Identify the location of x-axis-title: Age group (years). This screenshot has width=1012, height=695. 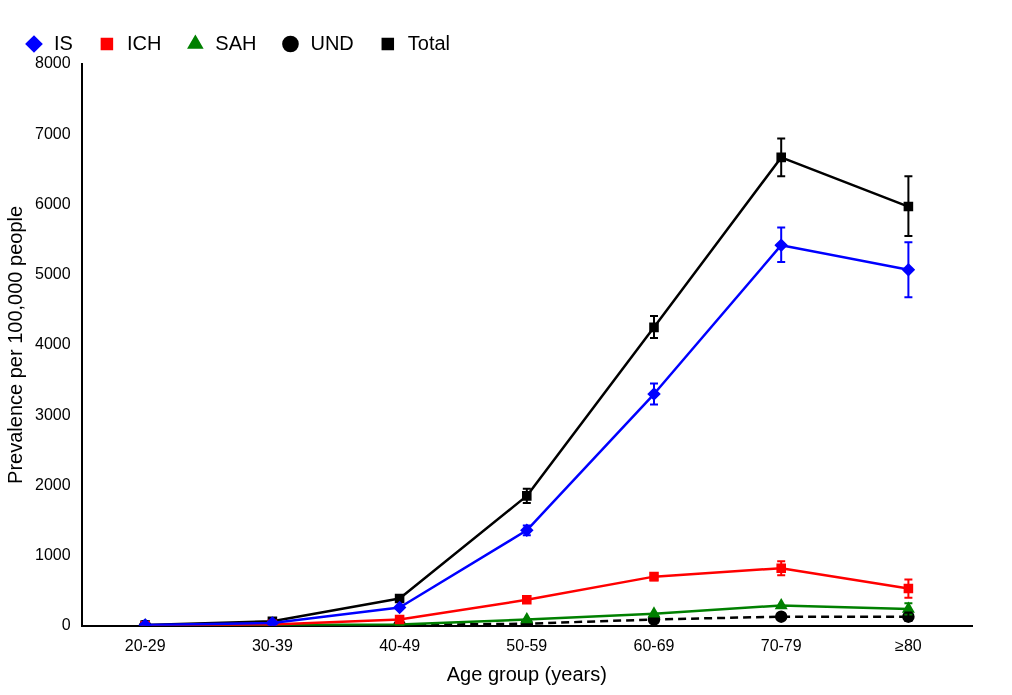
(526, 673).